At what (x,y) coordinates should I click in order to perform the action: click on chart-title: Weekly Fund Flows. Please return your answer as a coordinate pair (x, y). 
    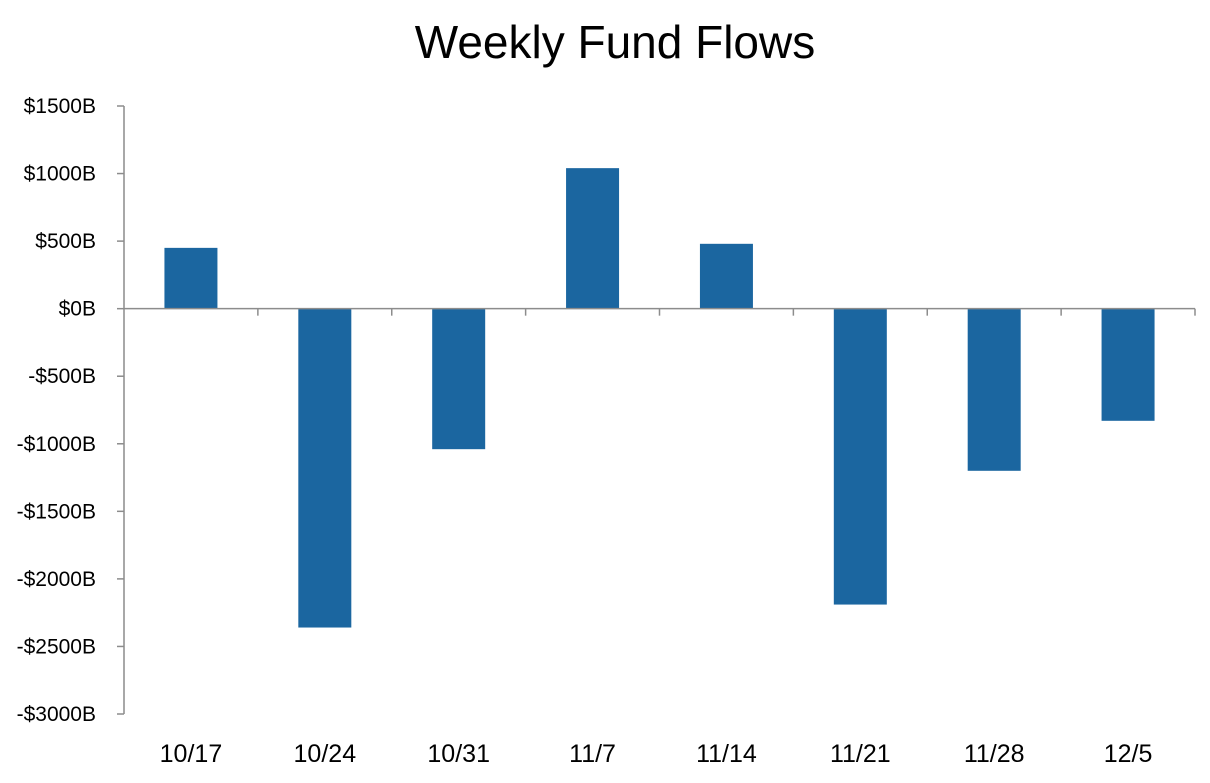
    Looking at the image, I should click on (615, 42).